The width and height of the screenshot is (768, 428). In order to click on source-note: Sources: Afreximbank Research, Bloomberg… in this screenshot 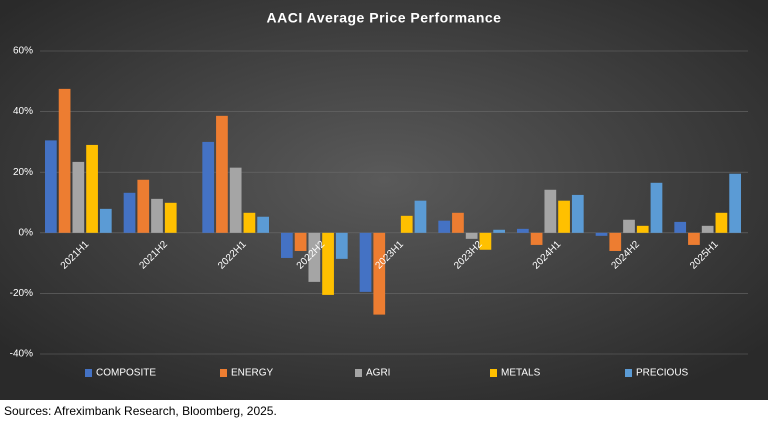, I will do `click(140, 411)`.